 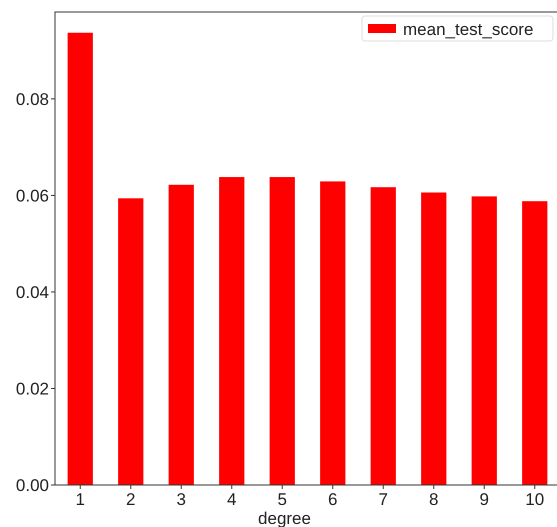 What do you see at coordinates (383, 499) in the screenshot?
I see `x-tick-label: 7` at bounding box center [383, 499].